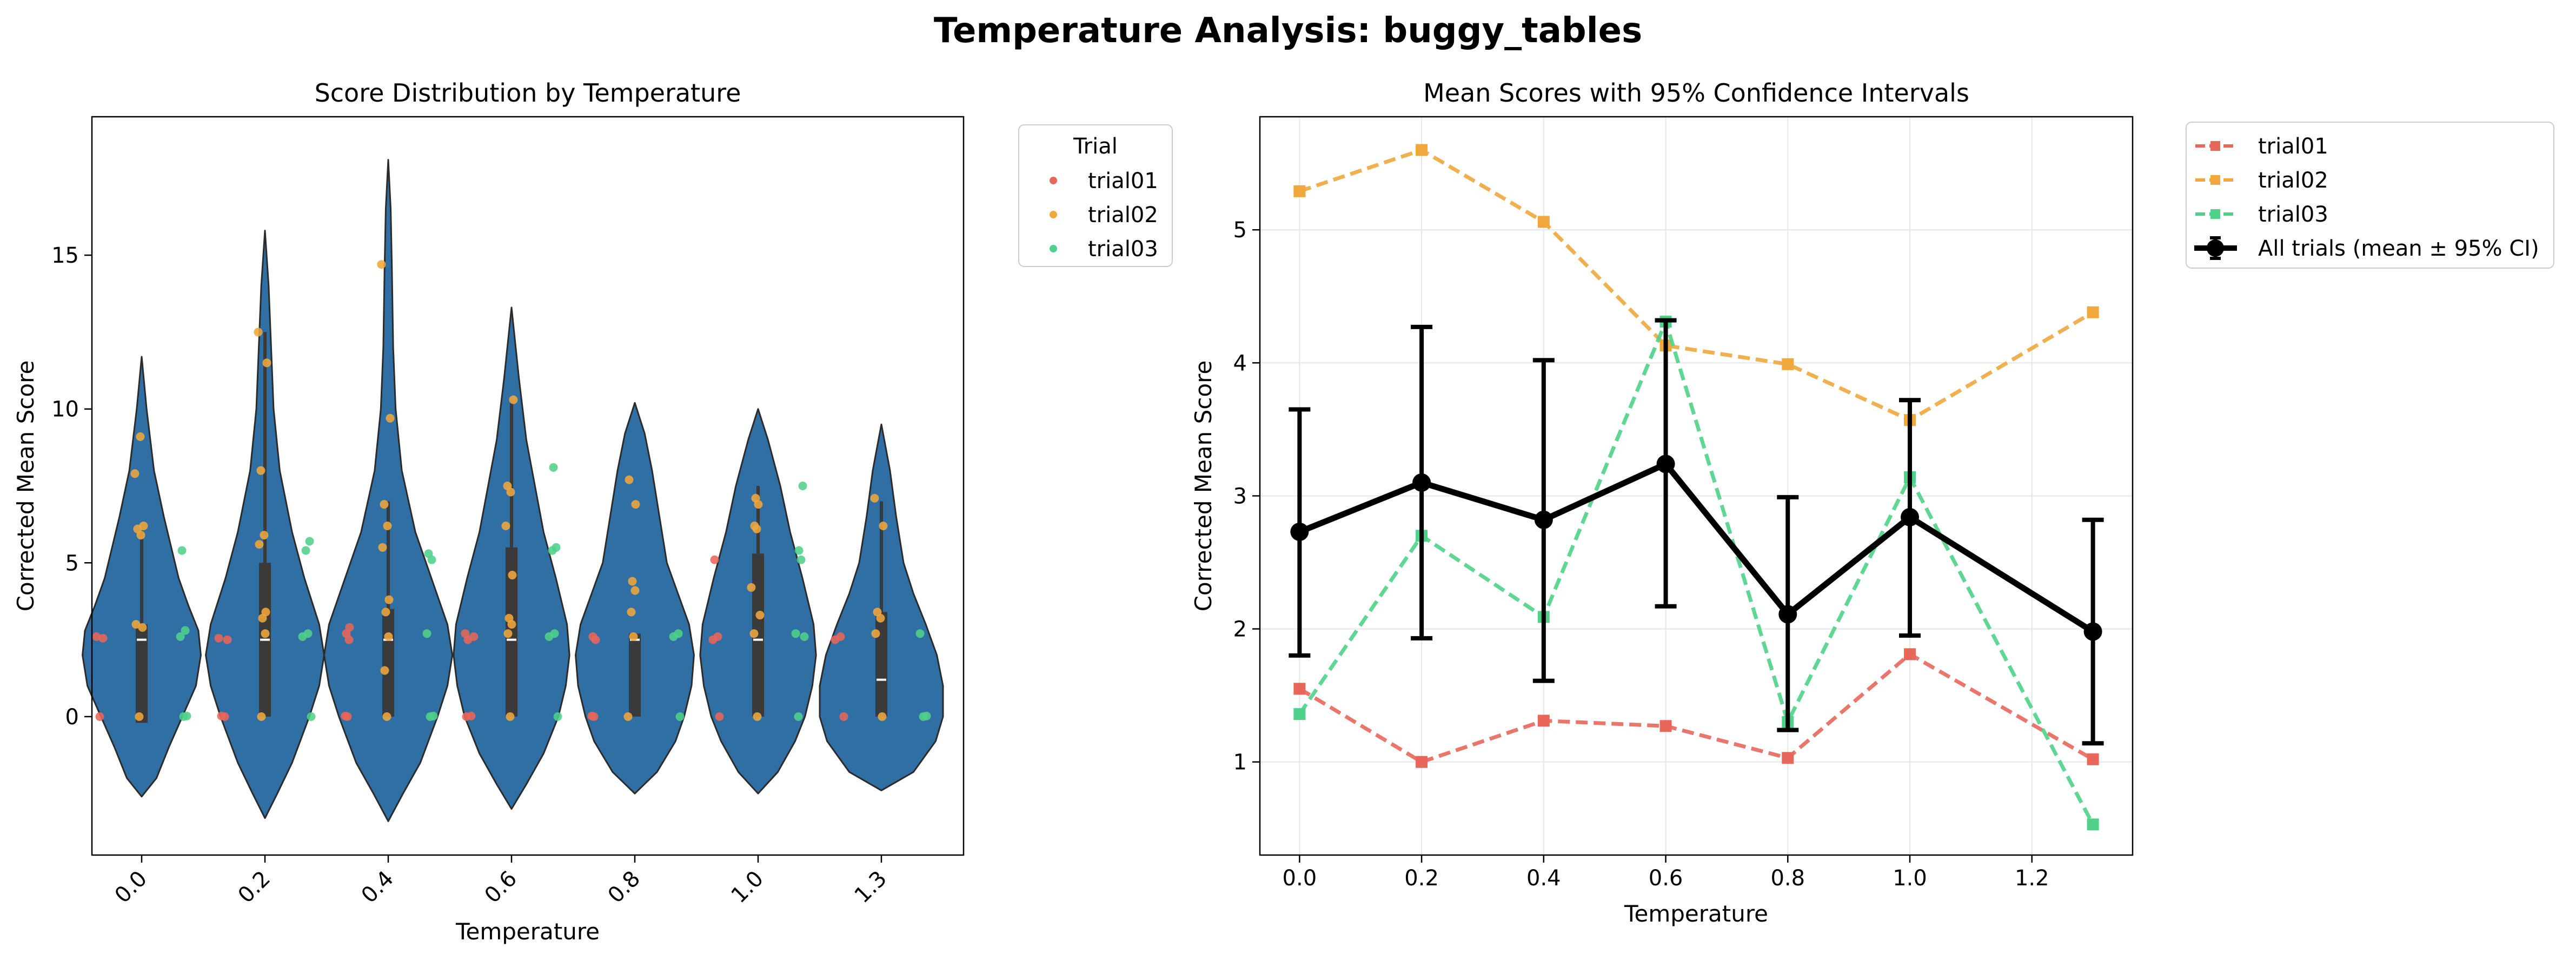  I want to click on violin-box-0.4, so click(388, 663).